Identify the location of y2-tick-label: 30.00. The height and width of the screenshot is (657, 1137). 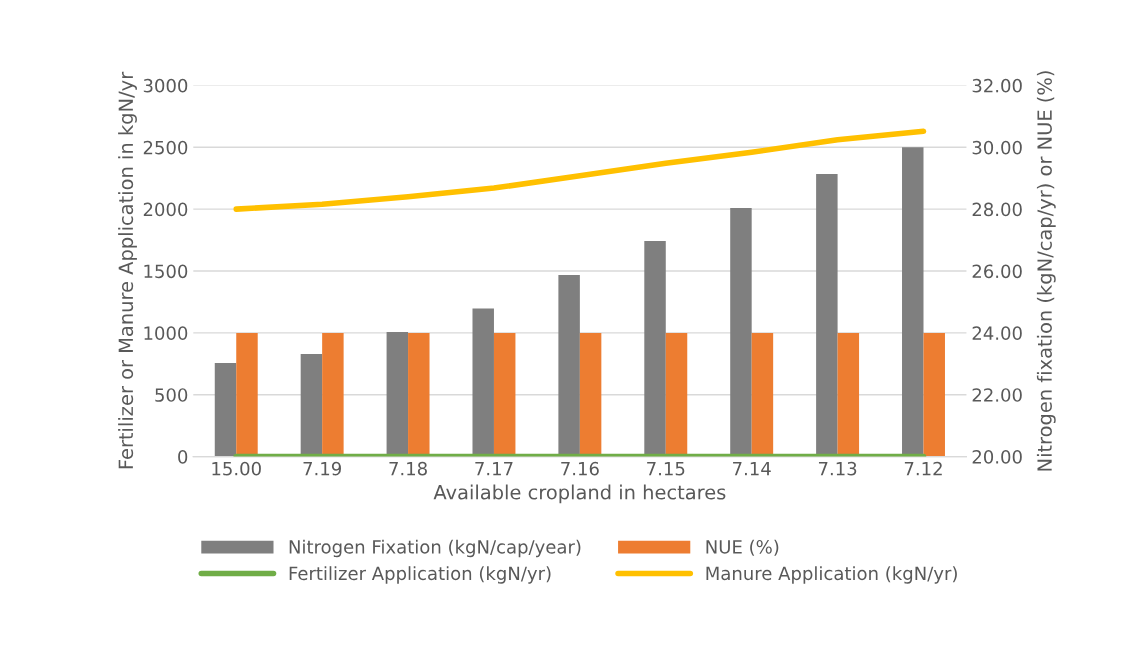
(997, 147).